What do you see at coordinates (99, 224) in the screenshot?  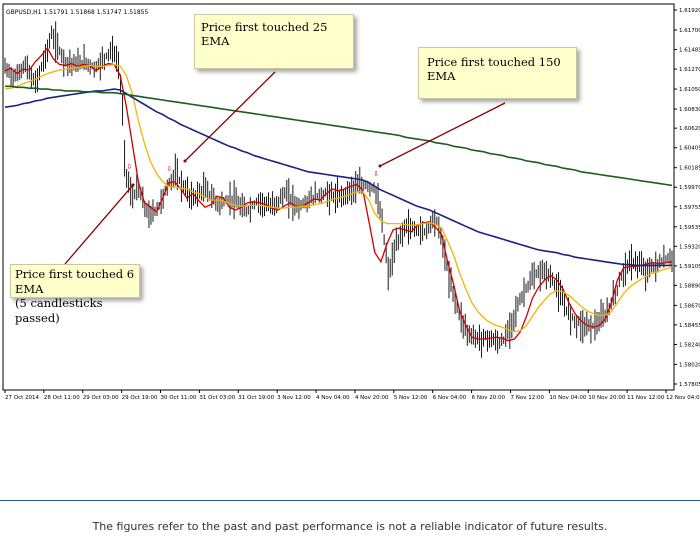 I see `pointer-ema6` at bounding box center [99, 224].